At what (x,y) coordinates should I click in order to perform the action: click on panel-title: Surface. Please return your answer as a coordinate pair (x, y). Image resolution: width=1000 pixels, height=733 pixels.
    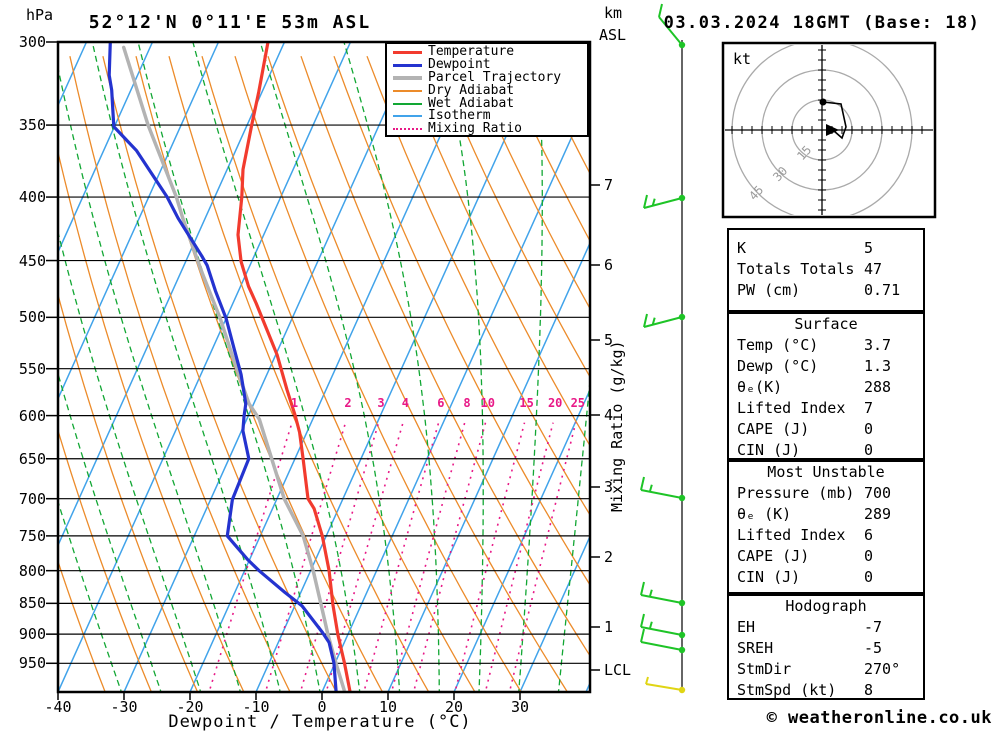
    Looking at the image, I should click on (826, 324).